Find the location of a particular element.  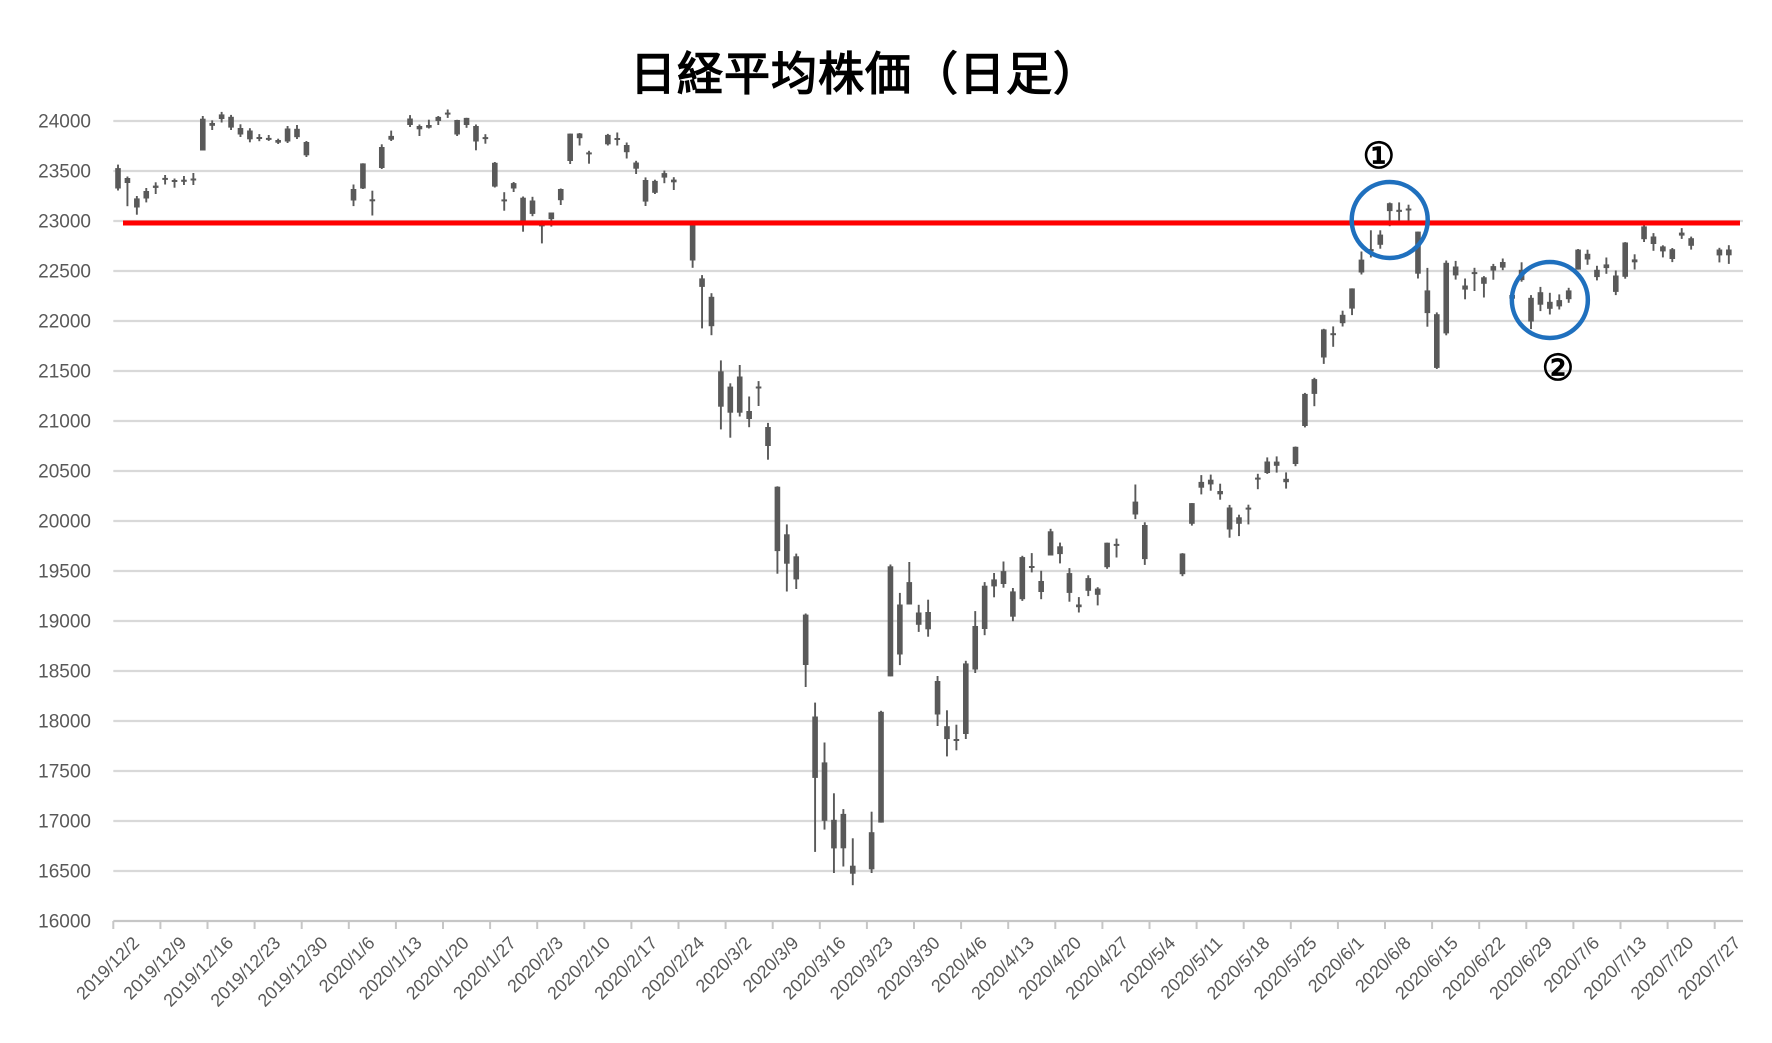

y-axis-tick-label: 22000 is located at coordinates (64, 322).